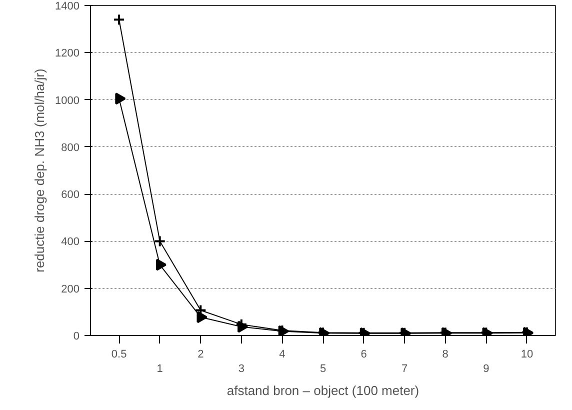  I want to click on y-tick-label: 0, so click(76, 336).